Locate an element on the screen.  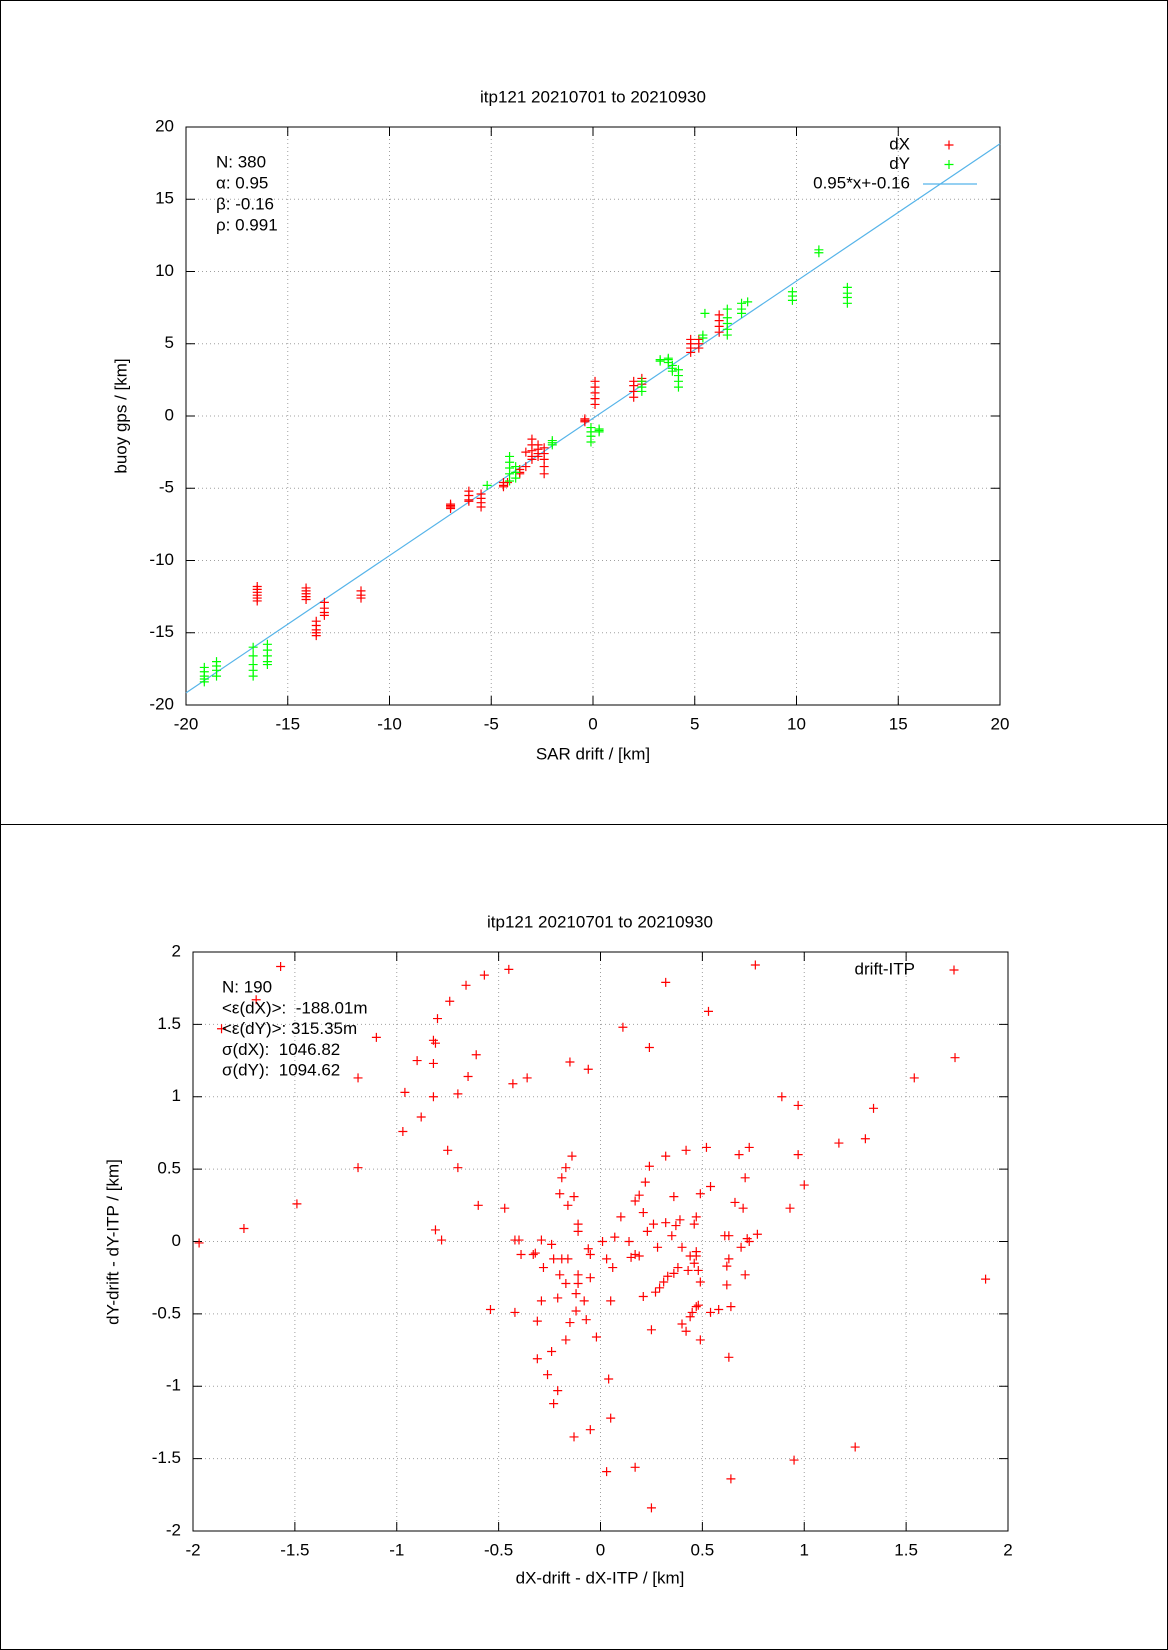
stats-annotation: β: -0.16 is located at coordinates (245, 203).